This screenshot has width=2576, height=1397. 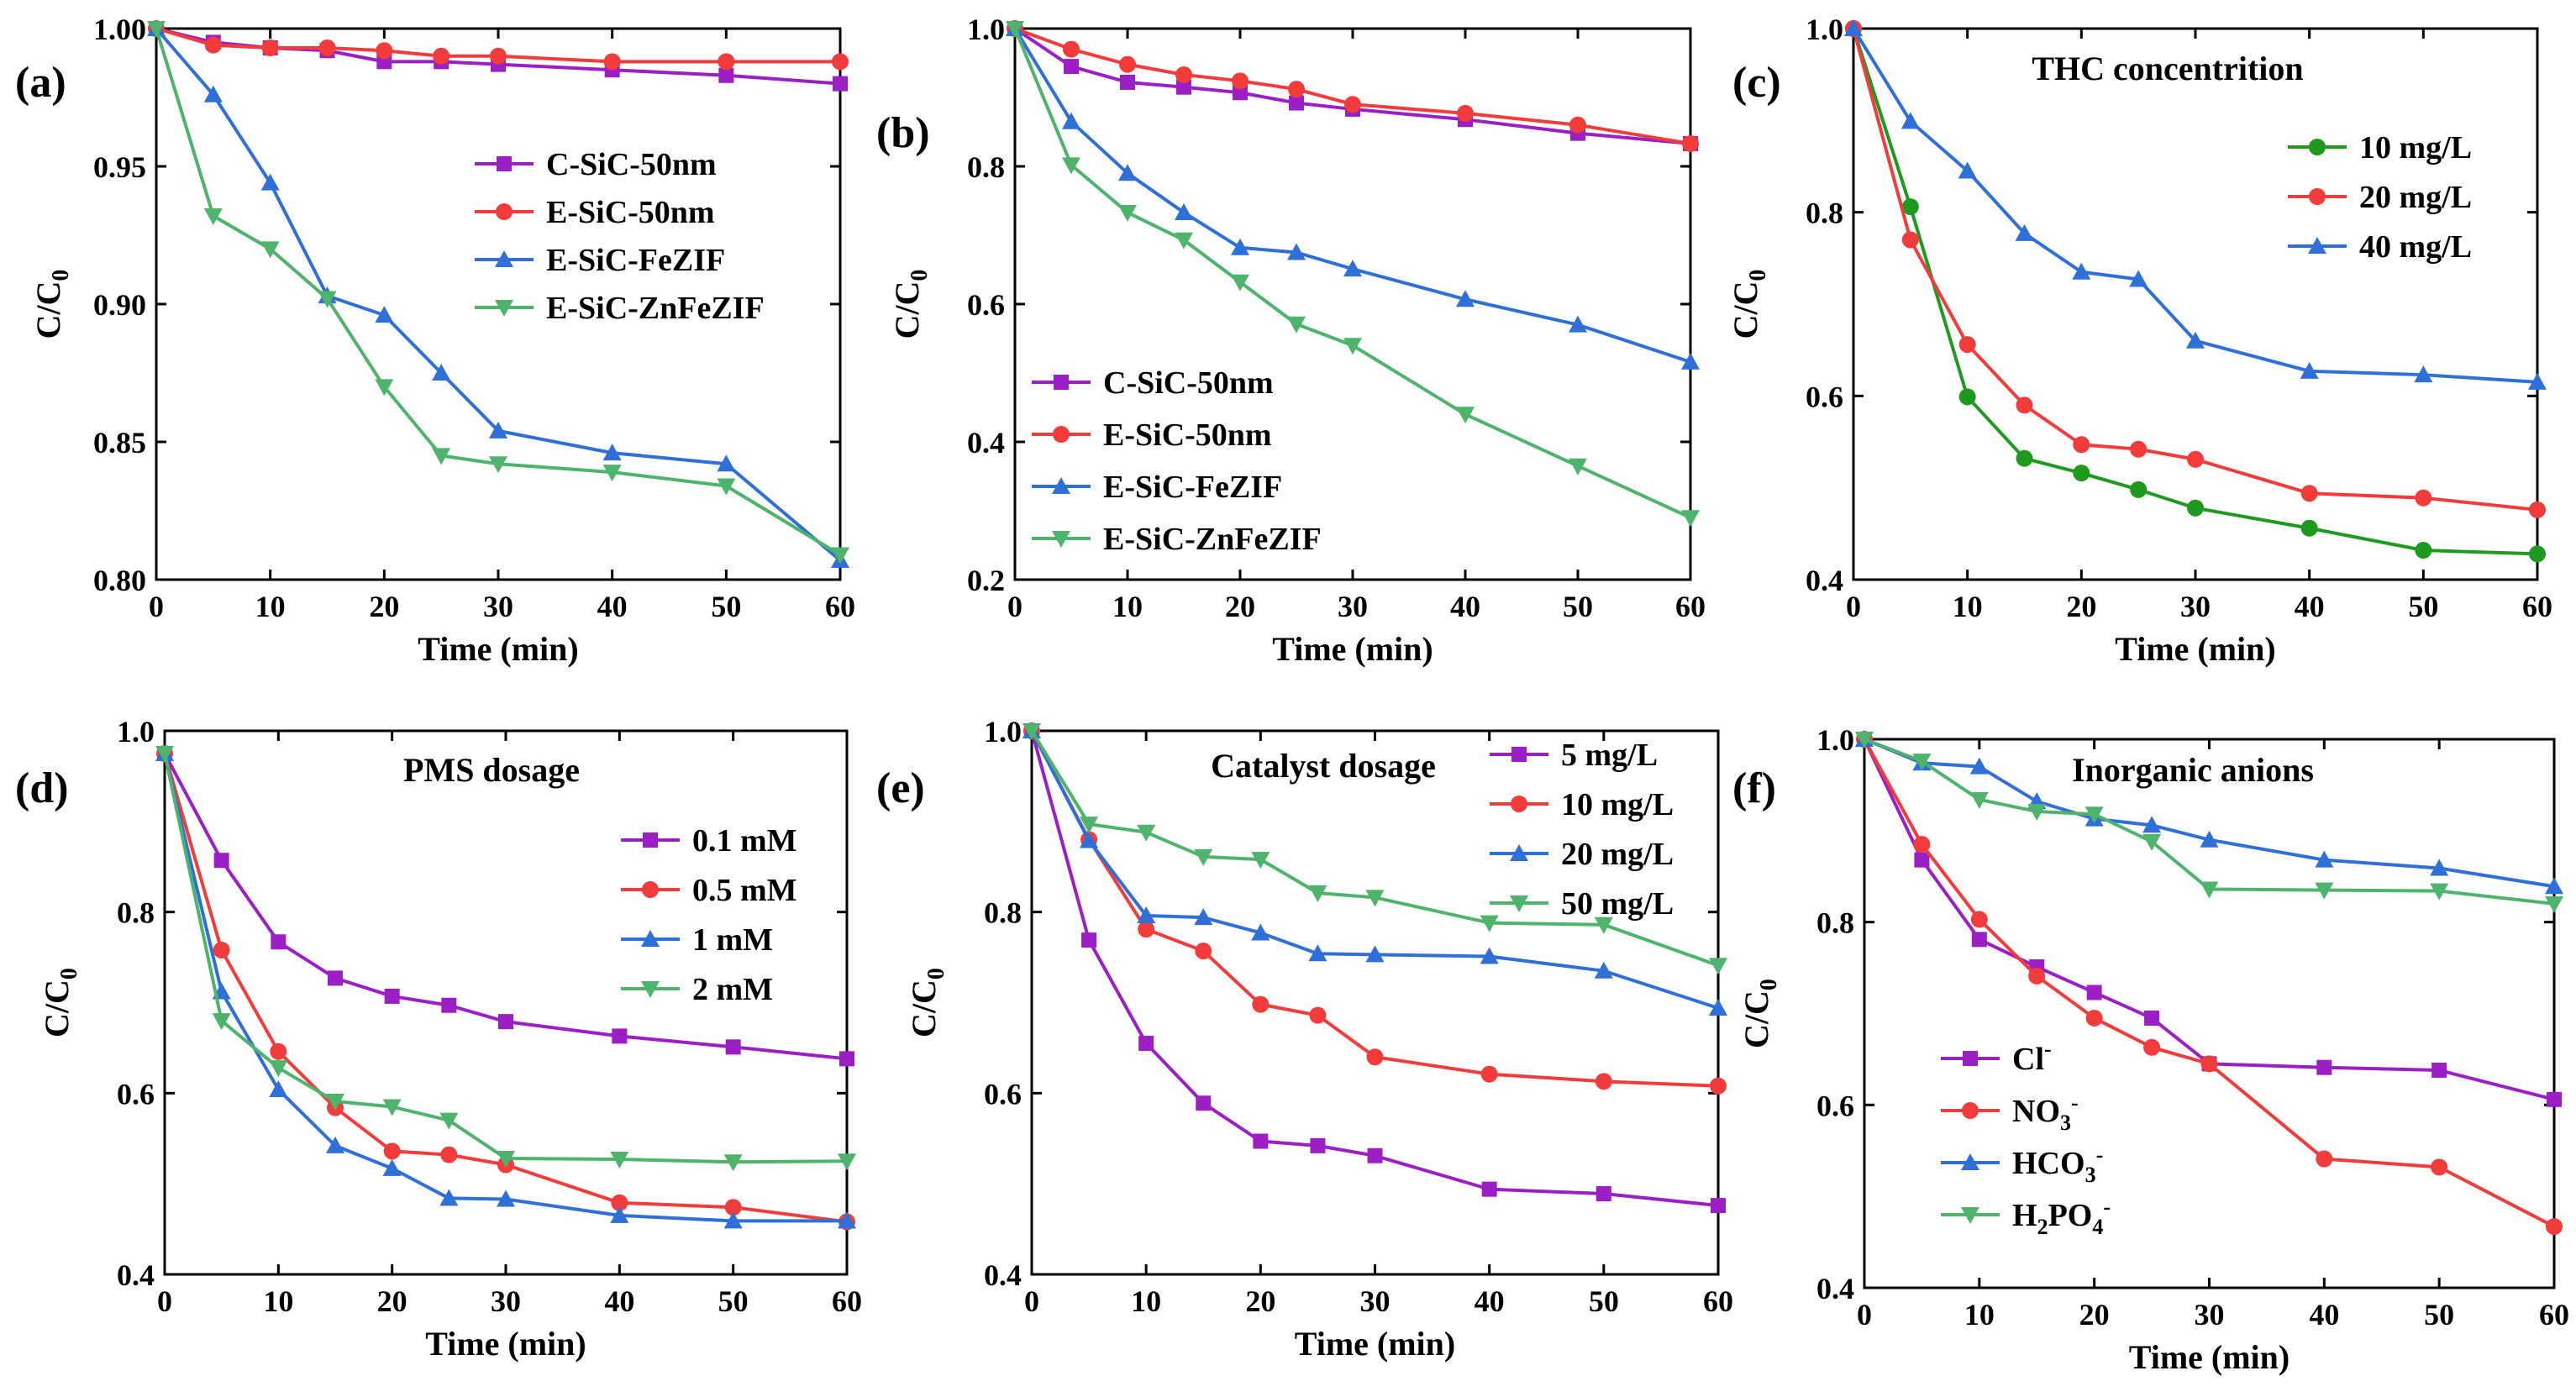 I want to click on y-tick-label: 0.6, so click(x=1835, y=1105).